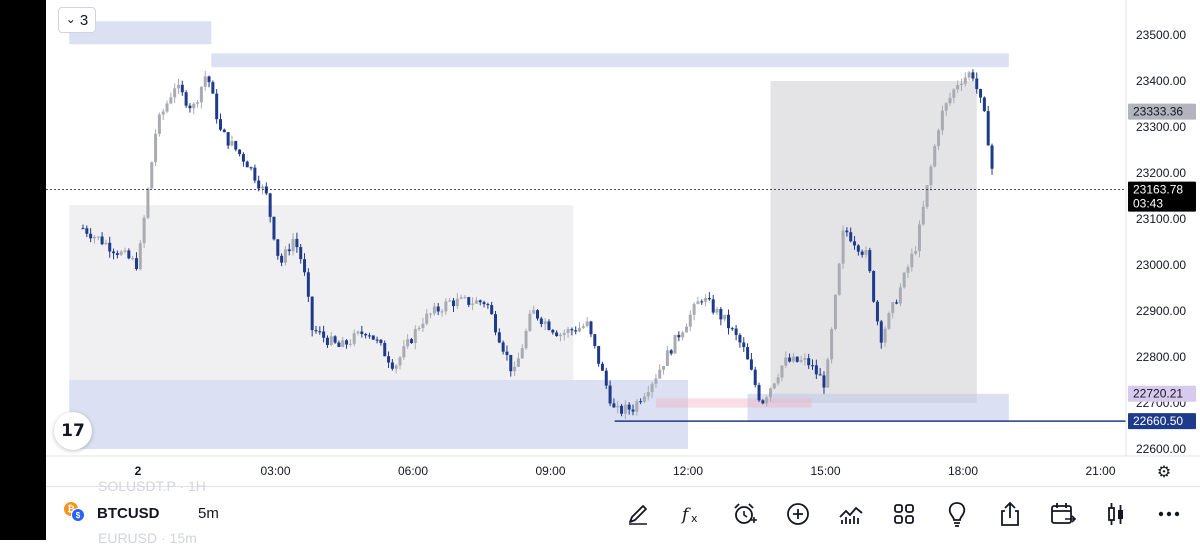 Image resolution: width=1200 pixels, height=546 pixels. What do you see at coordinates (77, 20) in the screenshot?
I see `collapse-indicators-button: ⌄ 3` at bounding box center [77, 20].